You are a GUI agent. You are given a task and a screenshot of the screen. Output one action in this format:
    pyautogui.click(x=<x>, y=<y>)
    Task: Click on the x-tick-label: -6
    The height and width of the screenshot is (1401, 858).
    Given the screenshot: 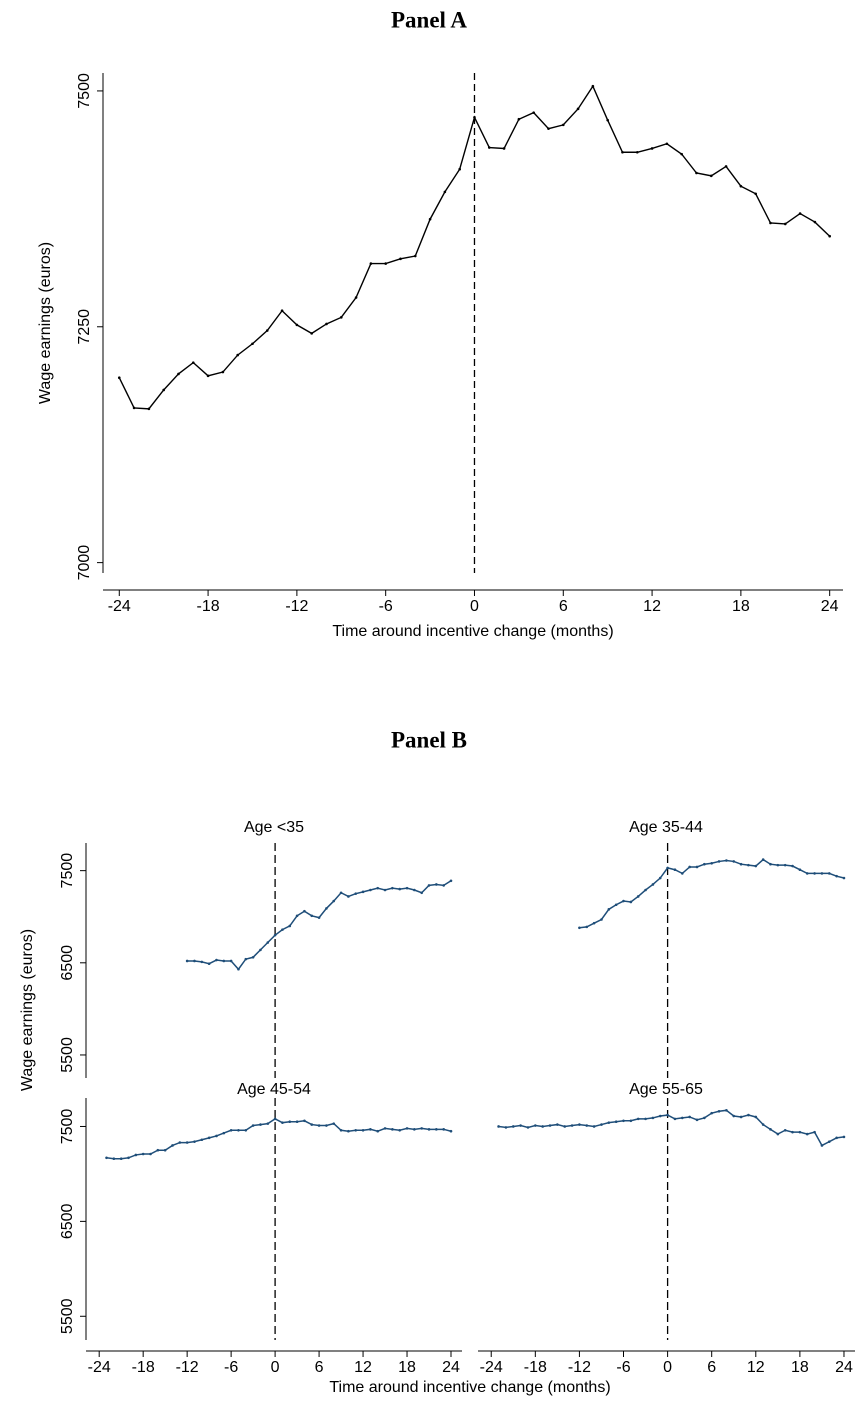 What is the action you would take?
    pyautogui.click(x=231, y=1367)
    